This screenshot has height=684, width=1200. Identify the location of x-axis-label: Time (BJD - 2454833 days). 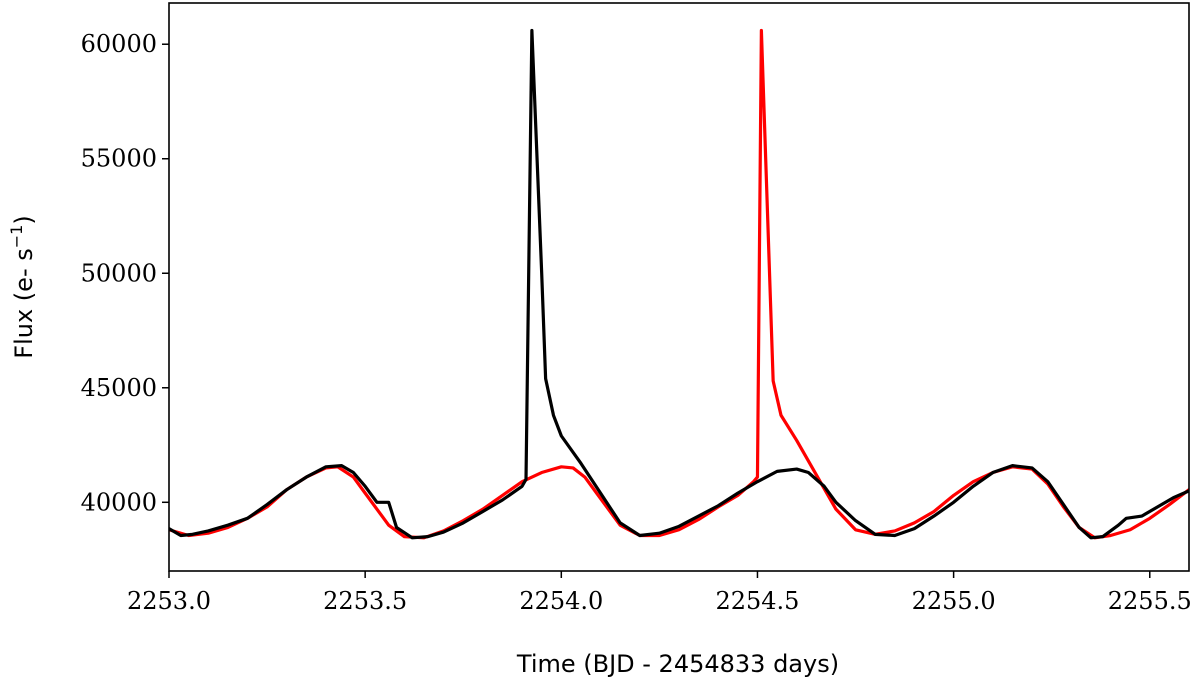
(677, 664).